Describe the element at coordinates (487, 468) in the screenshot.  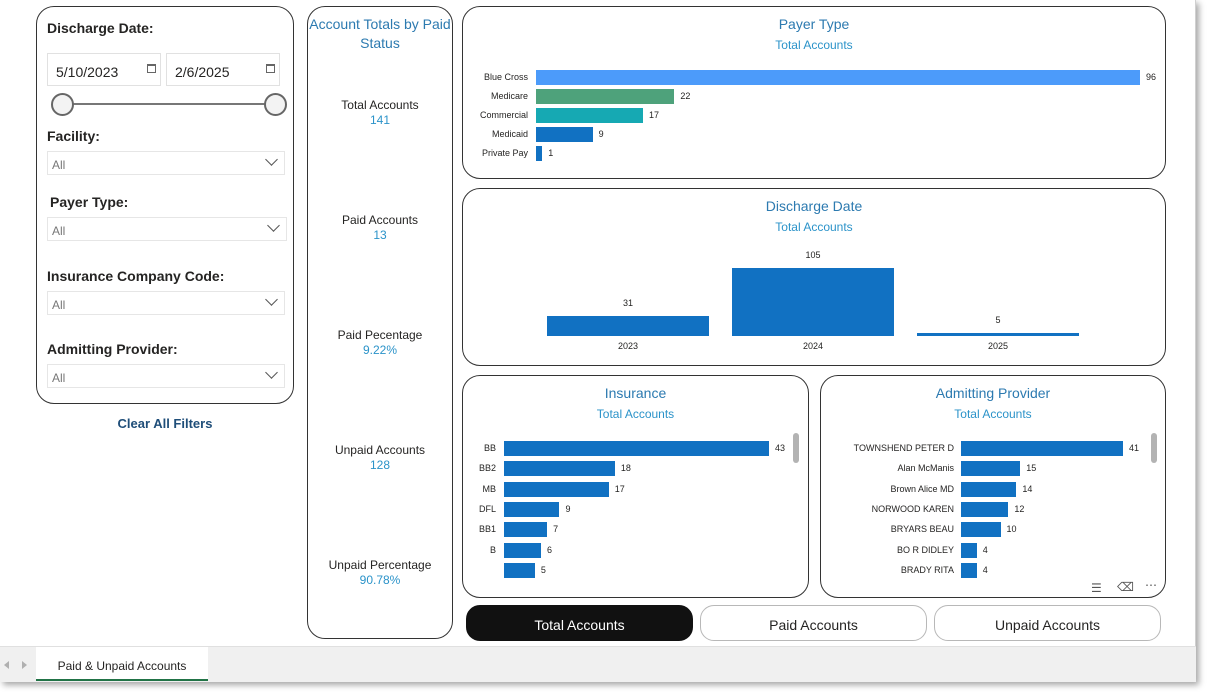
I see `category-label: BB2` at that location.